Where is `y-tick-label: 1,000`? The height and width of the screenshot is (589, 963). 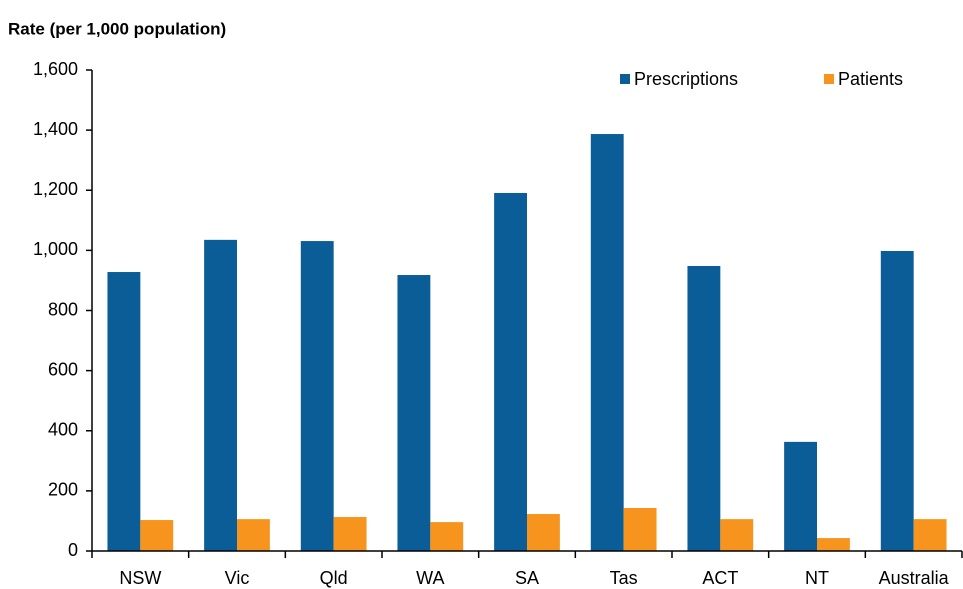
y-tick-label: 1,000 is located at coordinates (55, 249).